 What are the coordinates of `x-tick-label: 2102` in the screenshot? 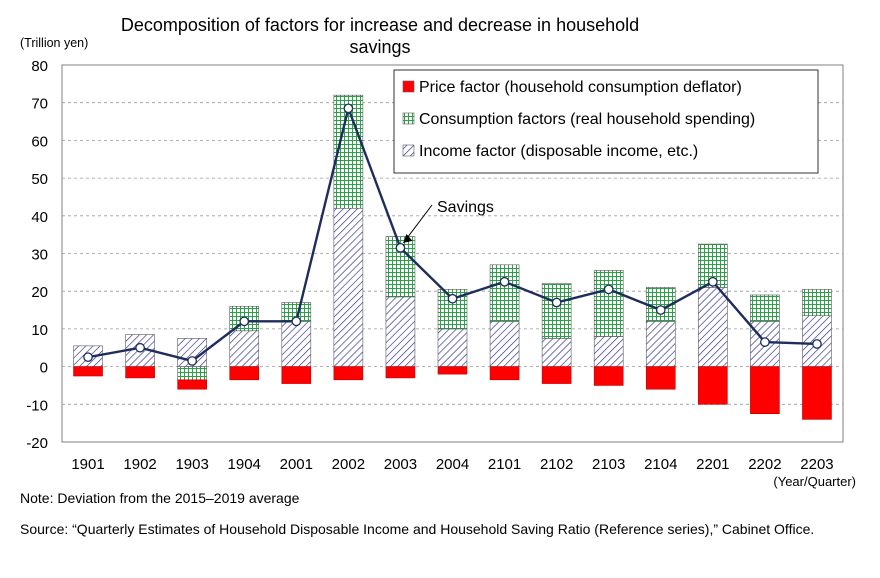 It's located at (556, 464).